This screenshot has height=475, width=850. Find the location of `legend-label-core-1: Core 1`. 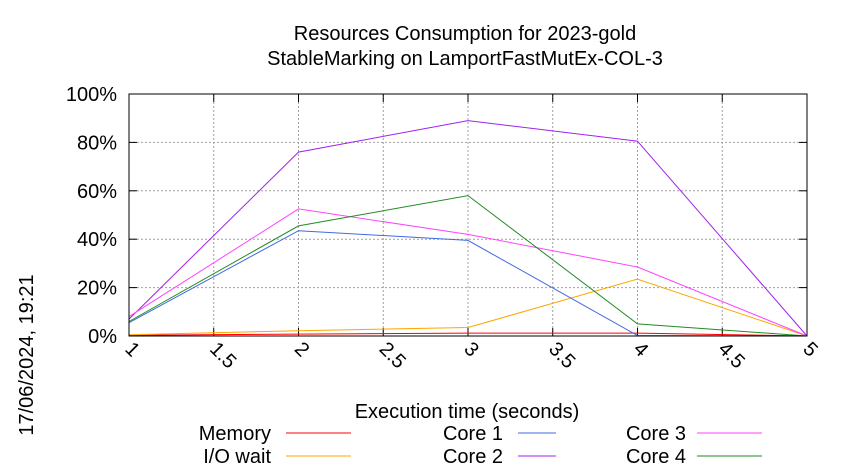

legend-label-core-1: Core 1 is located at coordinates (473, 434).